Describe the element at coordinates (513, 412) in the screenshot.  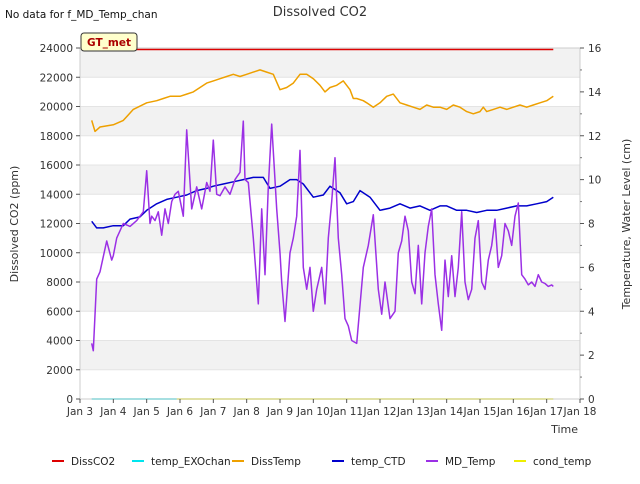
I see `x-tick-label: Jan 16` at that location.